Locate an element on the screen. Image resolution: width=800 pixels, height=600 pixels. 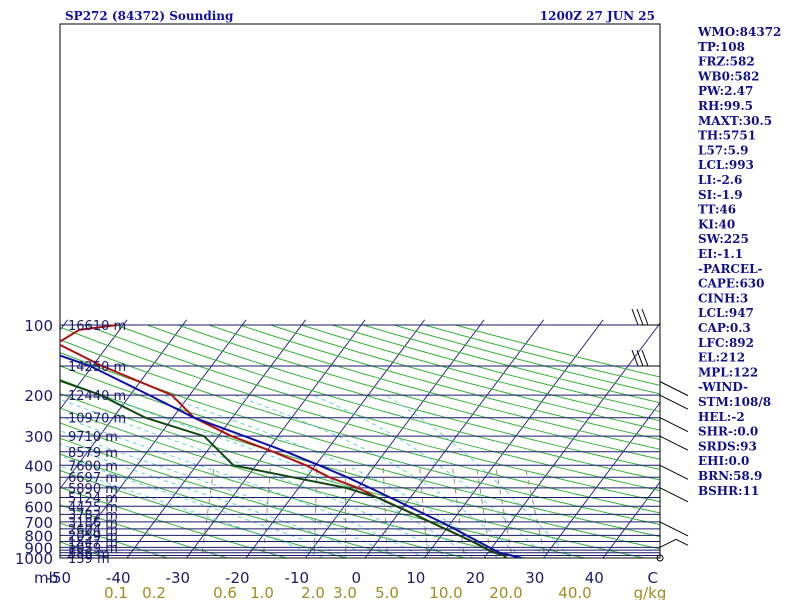
index-item: -WIND- is located at coordinates (723, 387).